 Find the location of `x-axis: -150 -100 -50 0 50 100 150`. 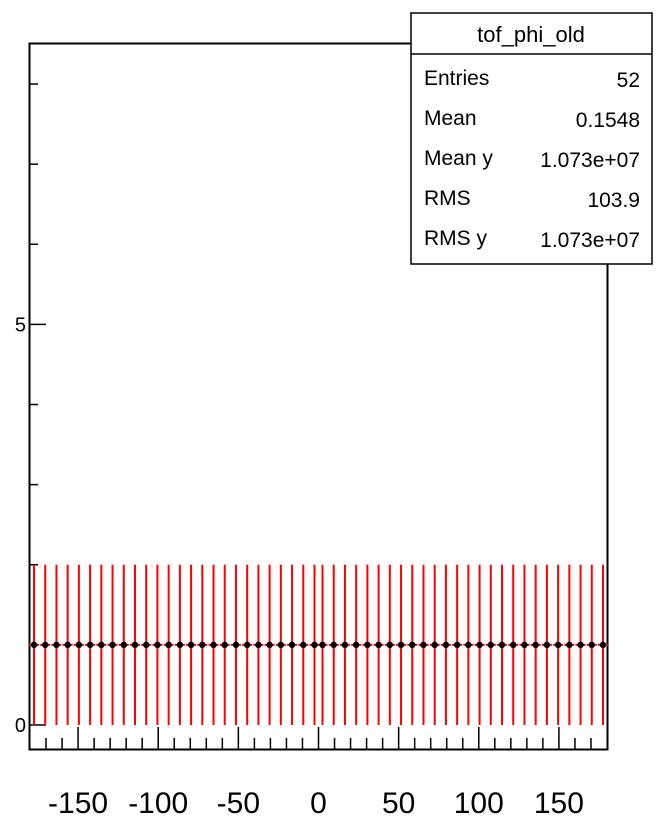

x-axis: -150 -100 -50 0 50 100 150 is located at coordinates (318, 773).